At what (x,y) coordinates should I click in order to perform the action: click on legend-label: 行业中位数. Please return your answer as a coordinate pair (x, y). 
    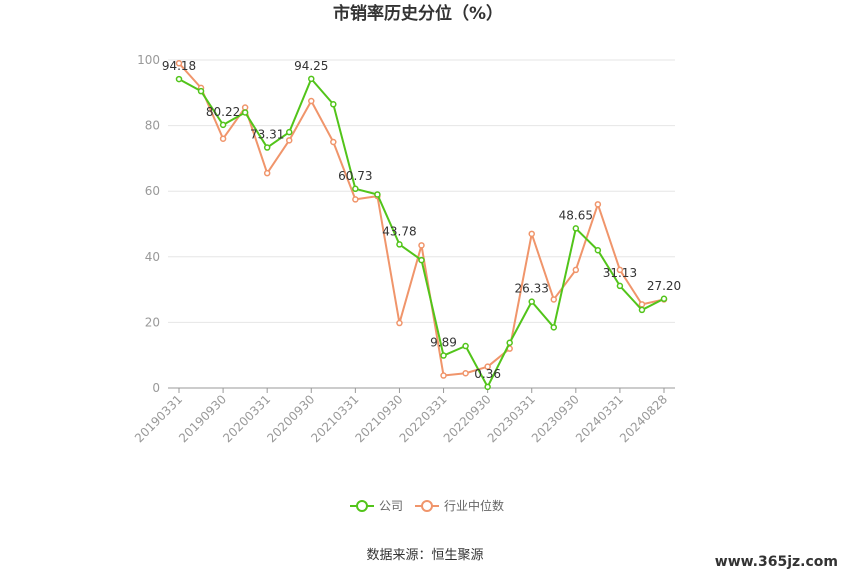
    Looking at the image, I should click on (474, 505).